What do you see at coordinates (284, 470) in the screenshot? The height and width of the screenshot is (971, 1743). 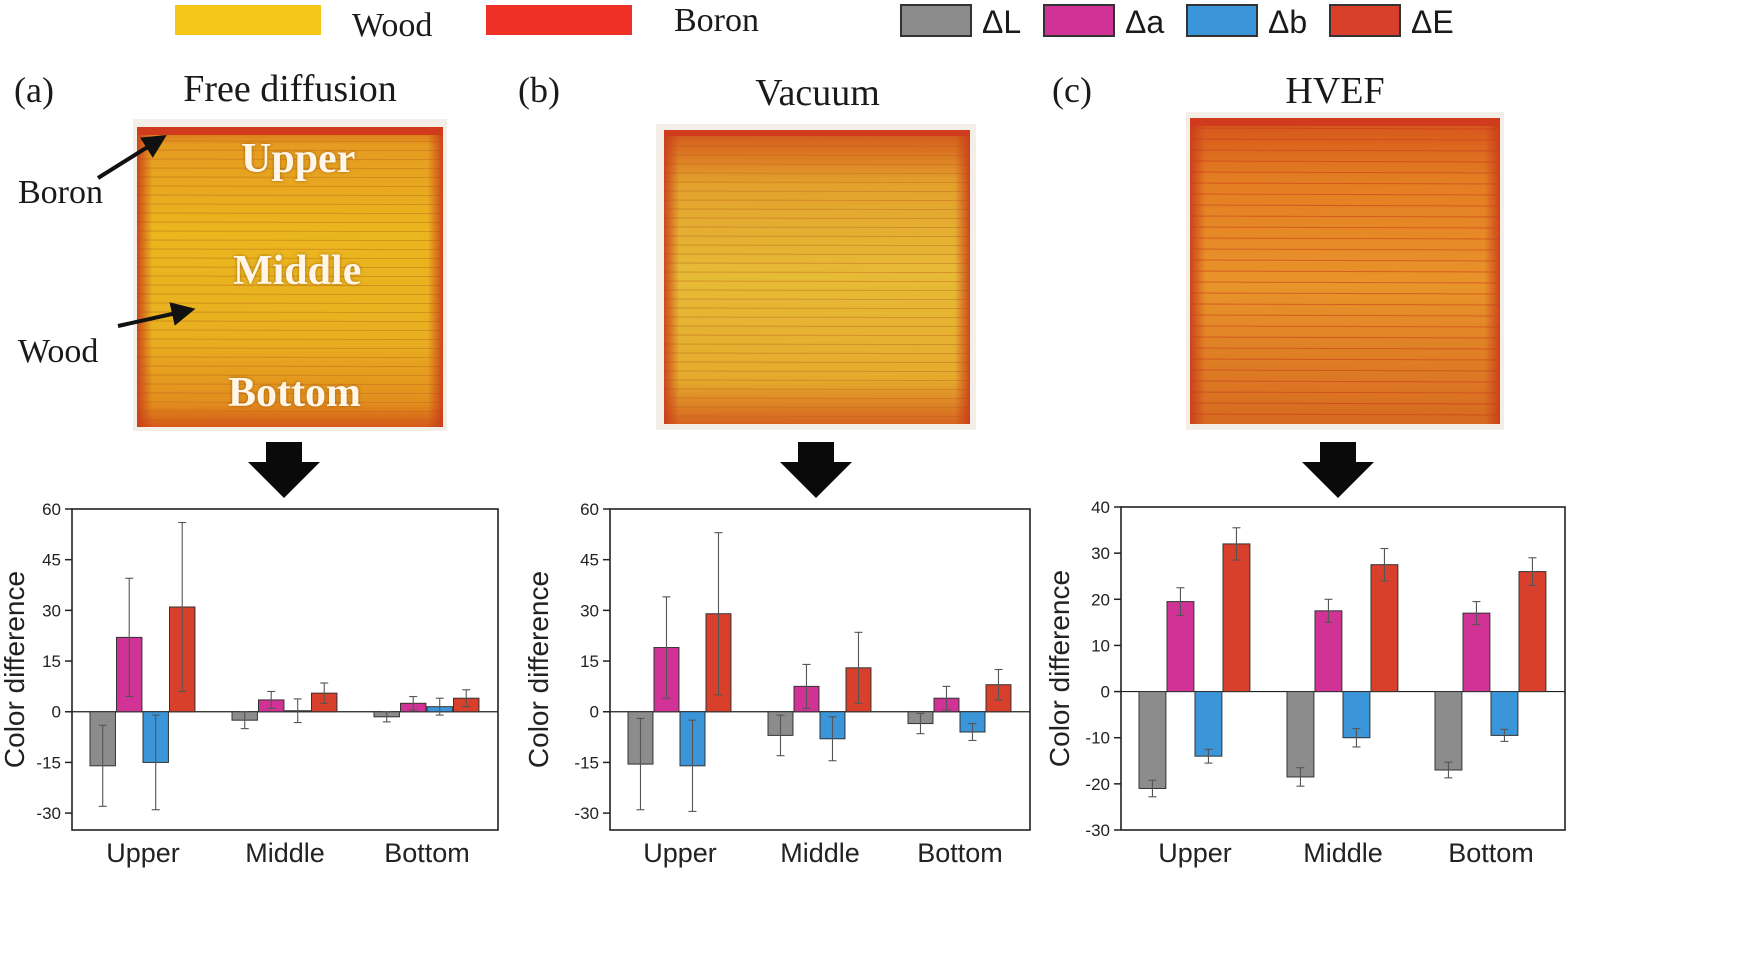 I see `down-arrow-a` at bounding box center [284, 470].